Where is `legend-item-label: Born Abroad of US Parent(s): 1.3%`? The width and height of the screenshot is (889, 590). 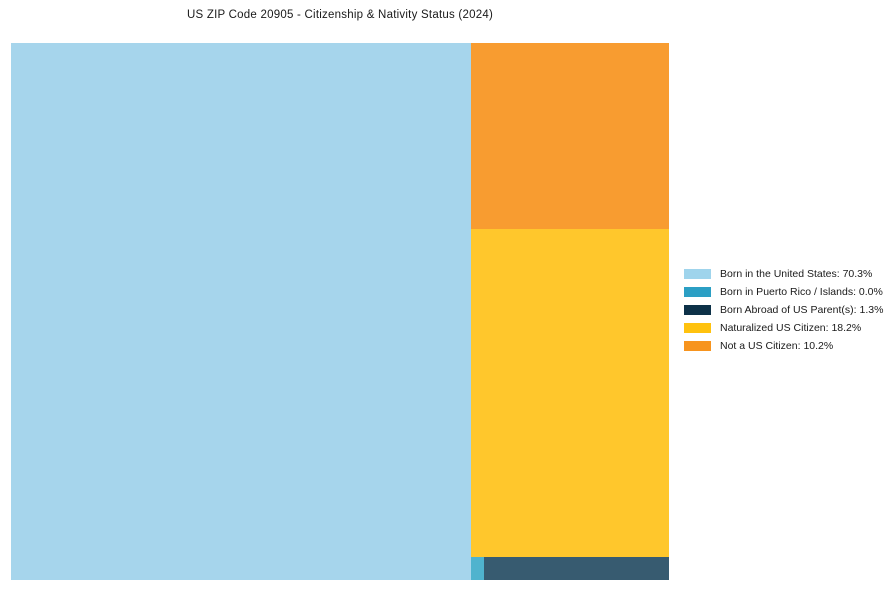
legend-item-label: Born Abroad of US Parent(s): 1.3% is located at coordinates (802, 309).